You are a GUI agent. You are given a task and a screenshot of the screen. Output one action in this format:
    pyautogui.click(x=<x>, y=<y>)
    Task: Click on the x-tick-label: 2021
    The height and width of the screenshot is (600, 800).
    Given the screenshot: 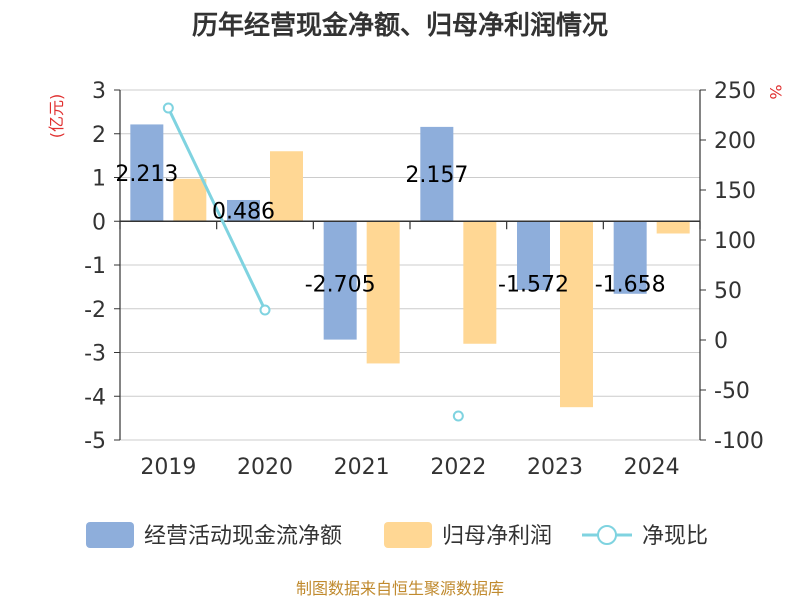 What is the action you would take?
    pyautogui.click(x=362, y=467)
    